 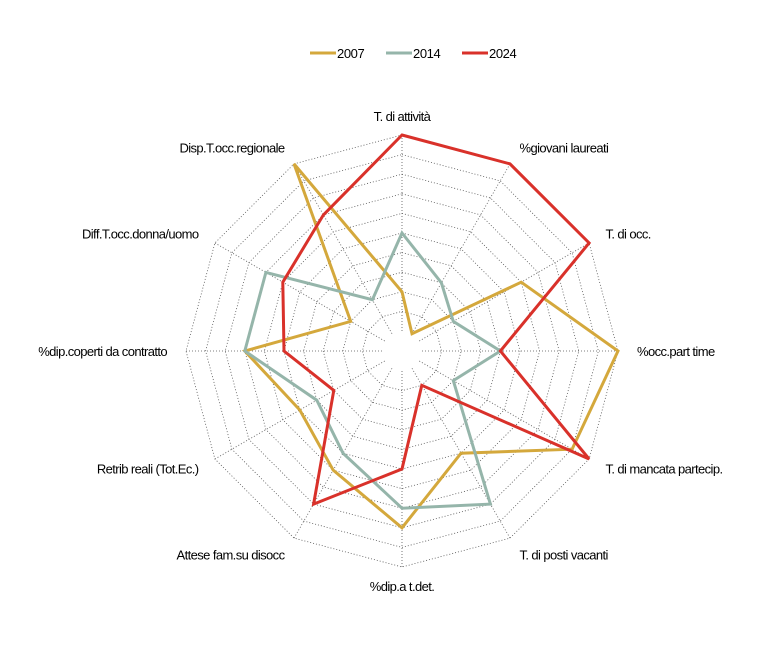 I want to click on axis-label-8: Retrib reali (Tot.Ec.), so click(x=148, y=469).